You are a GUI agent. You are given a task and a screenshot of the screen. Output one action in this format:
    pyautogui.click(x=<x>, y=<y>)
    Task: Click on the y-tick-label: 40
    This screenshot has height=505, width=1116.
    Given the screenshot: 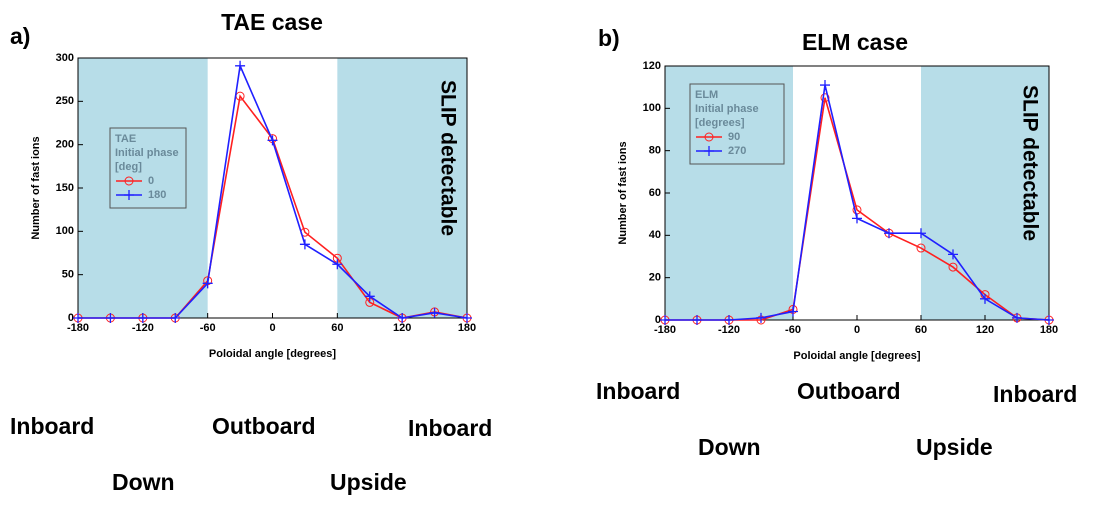 What is the action you would take?
    pyautogui.click(x=655, y=235)
    